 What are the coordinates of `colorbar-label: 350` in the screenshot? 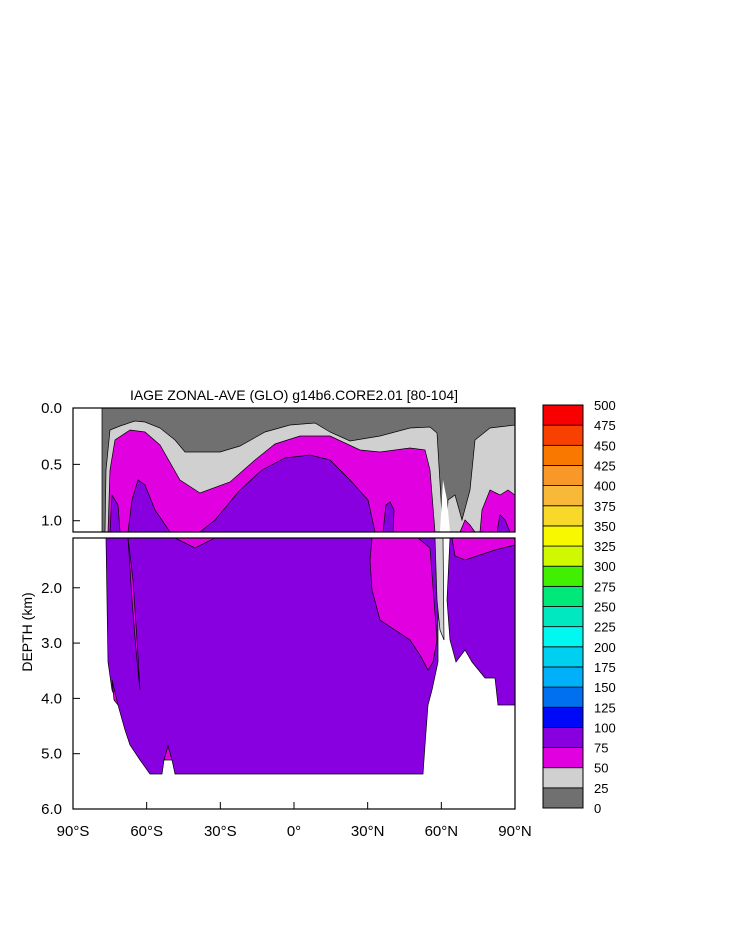 It's located at (605, 526).